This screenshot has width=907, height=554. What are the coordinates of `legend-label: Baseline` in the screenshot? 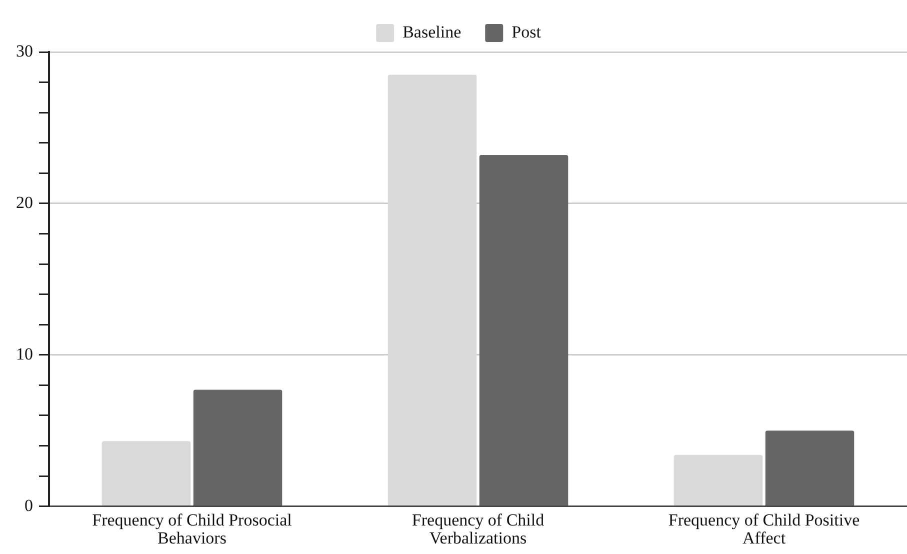 It's located at (432, 32).